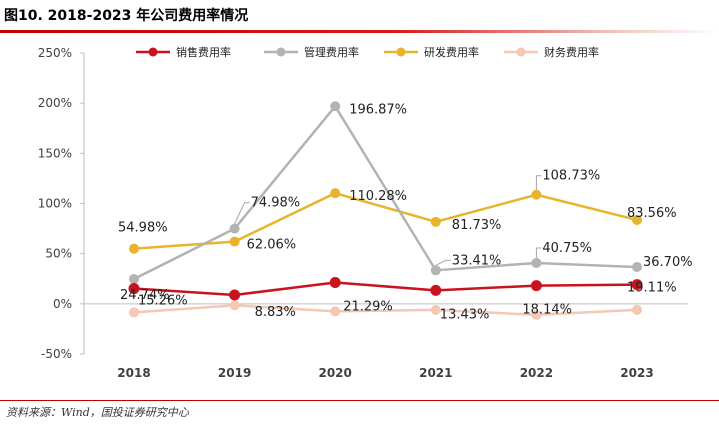  I want to click on x-tick-label: 2022, so click(536, 373).